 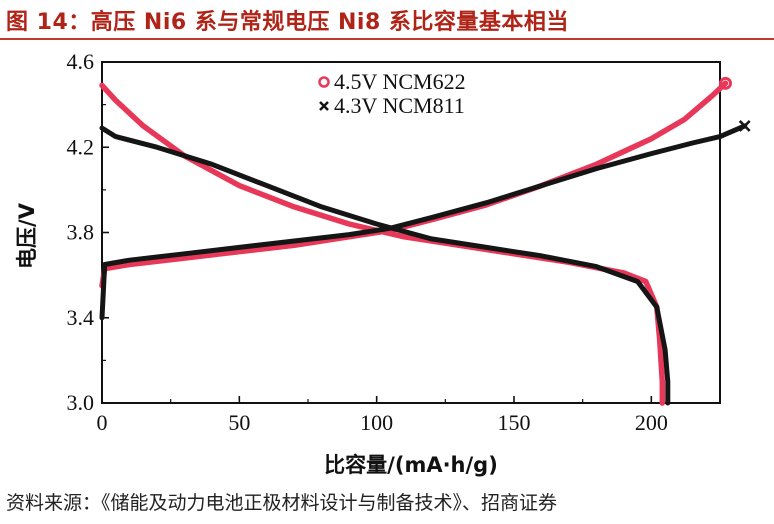 What do you see at coordinates (81, 146) in the screenshot?
I see `y-tick-label: 4.2` at bounding box center [81, 146].